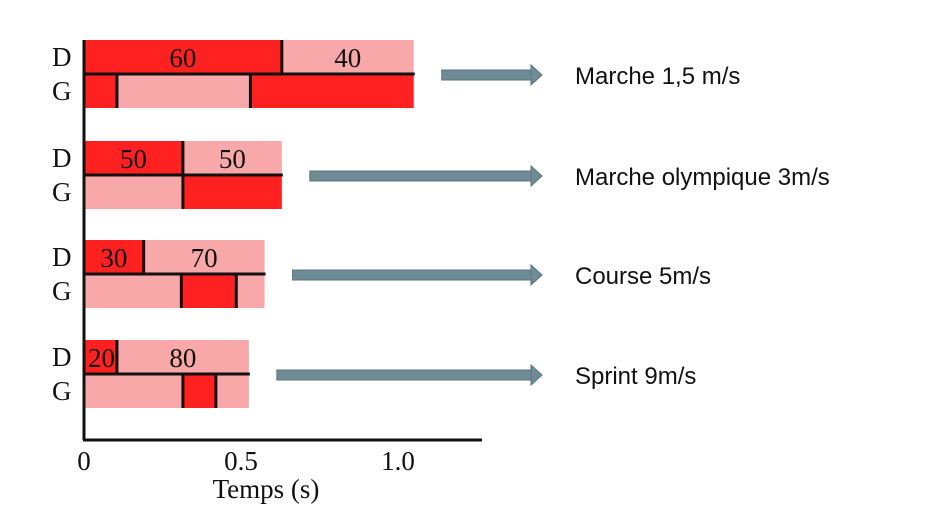 This screenshot has height=521, width=931. What do you see at coordinates (241, 461) in the screenshot?
I see `x-tick-label: 0.5` at bounding box center [241, 461].